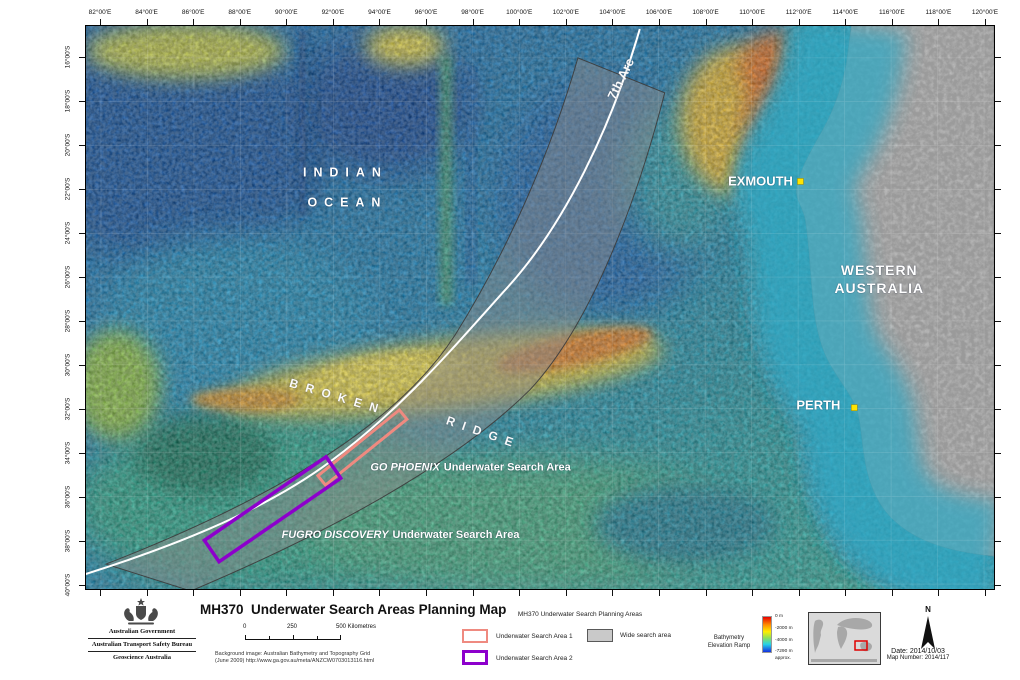 The width and height of the screenshot is (1020, 680). Describe the element at coordinates (141, 611) in the screenshot. I see `coat-of-arms` at that location.